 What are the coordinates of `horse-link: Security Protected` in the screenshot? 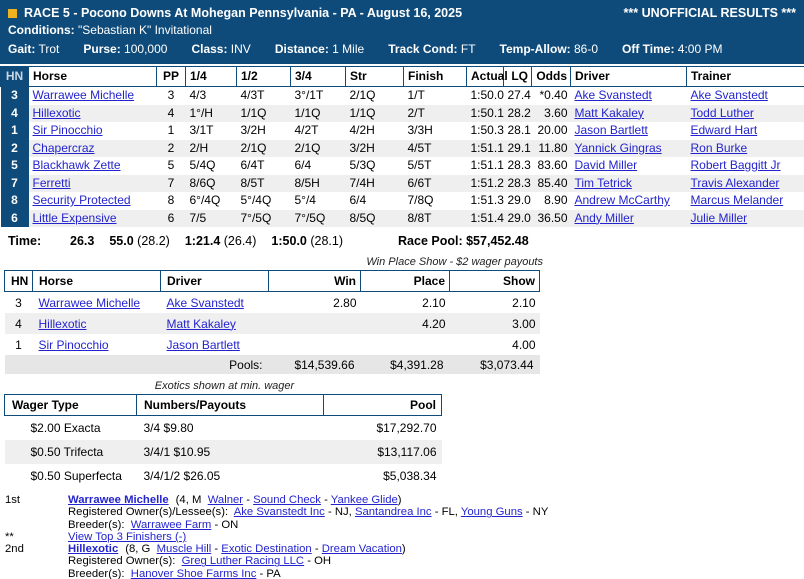 It's located at (81, 200).